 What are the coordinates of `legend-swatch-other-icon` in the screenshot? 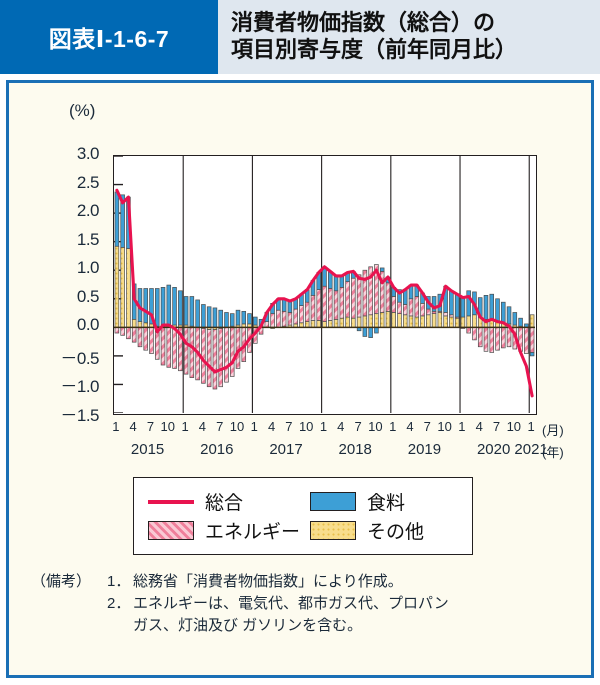 It's located at (333, 530).